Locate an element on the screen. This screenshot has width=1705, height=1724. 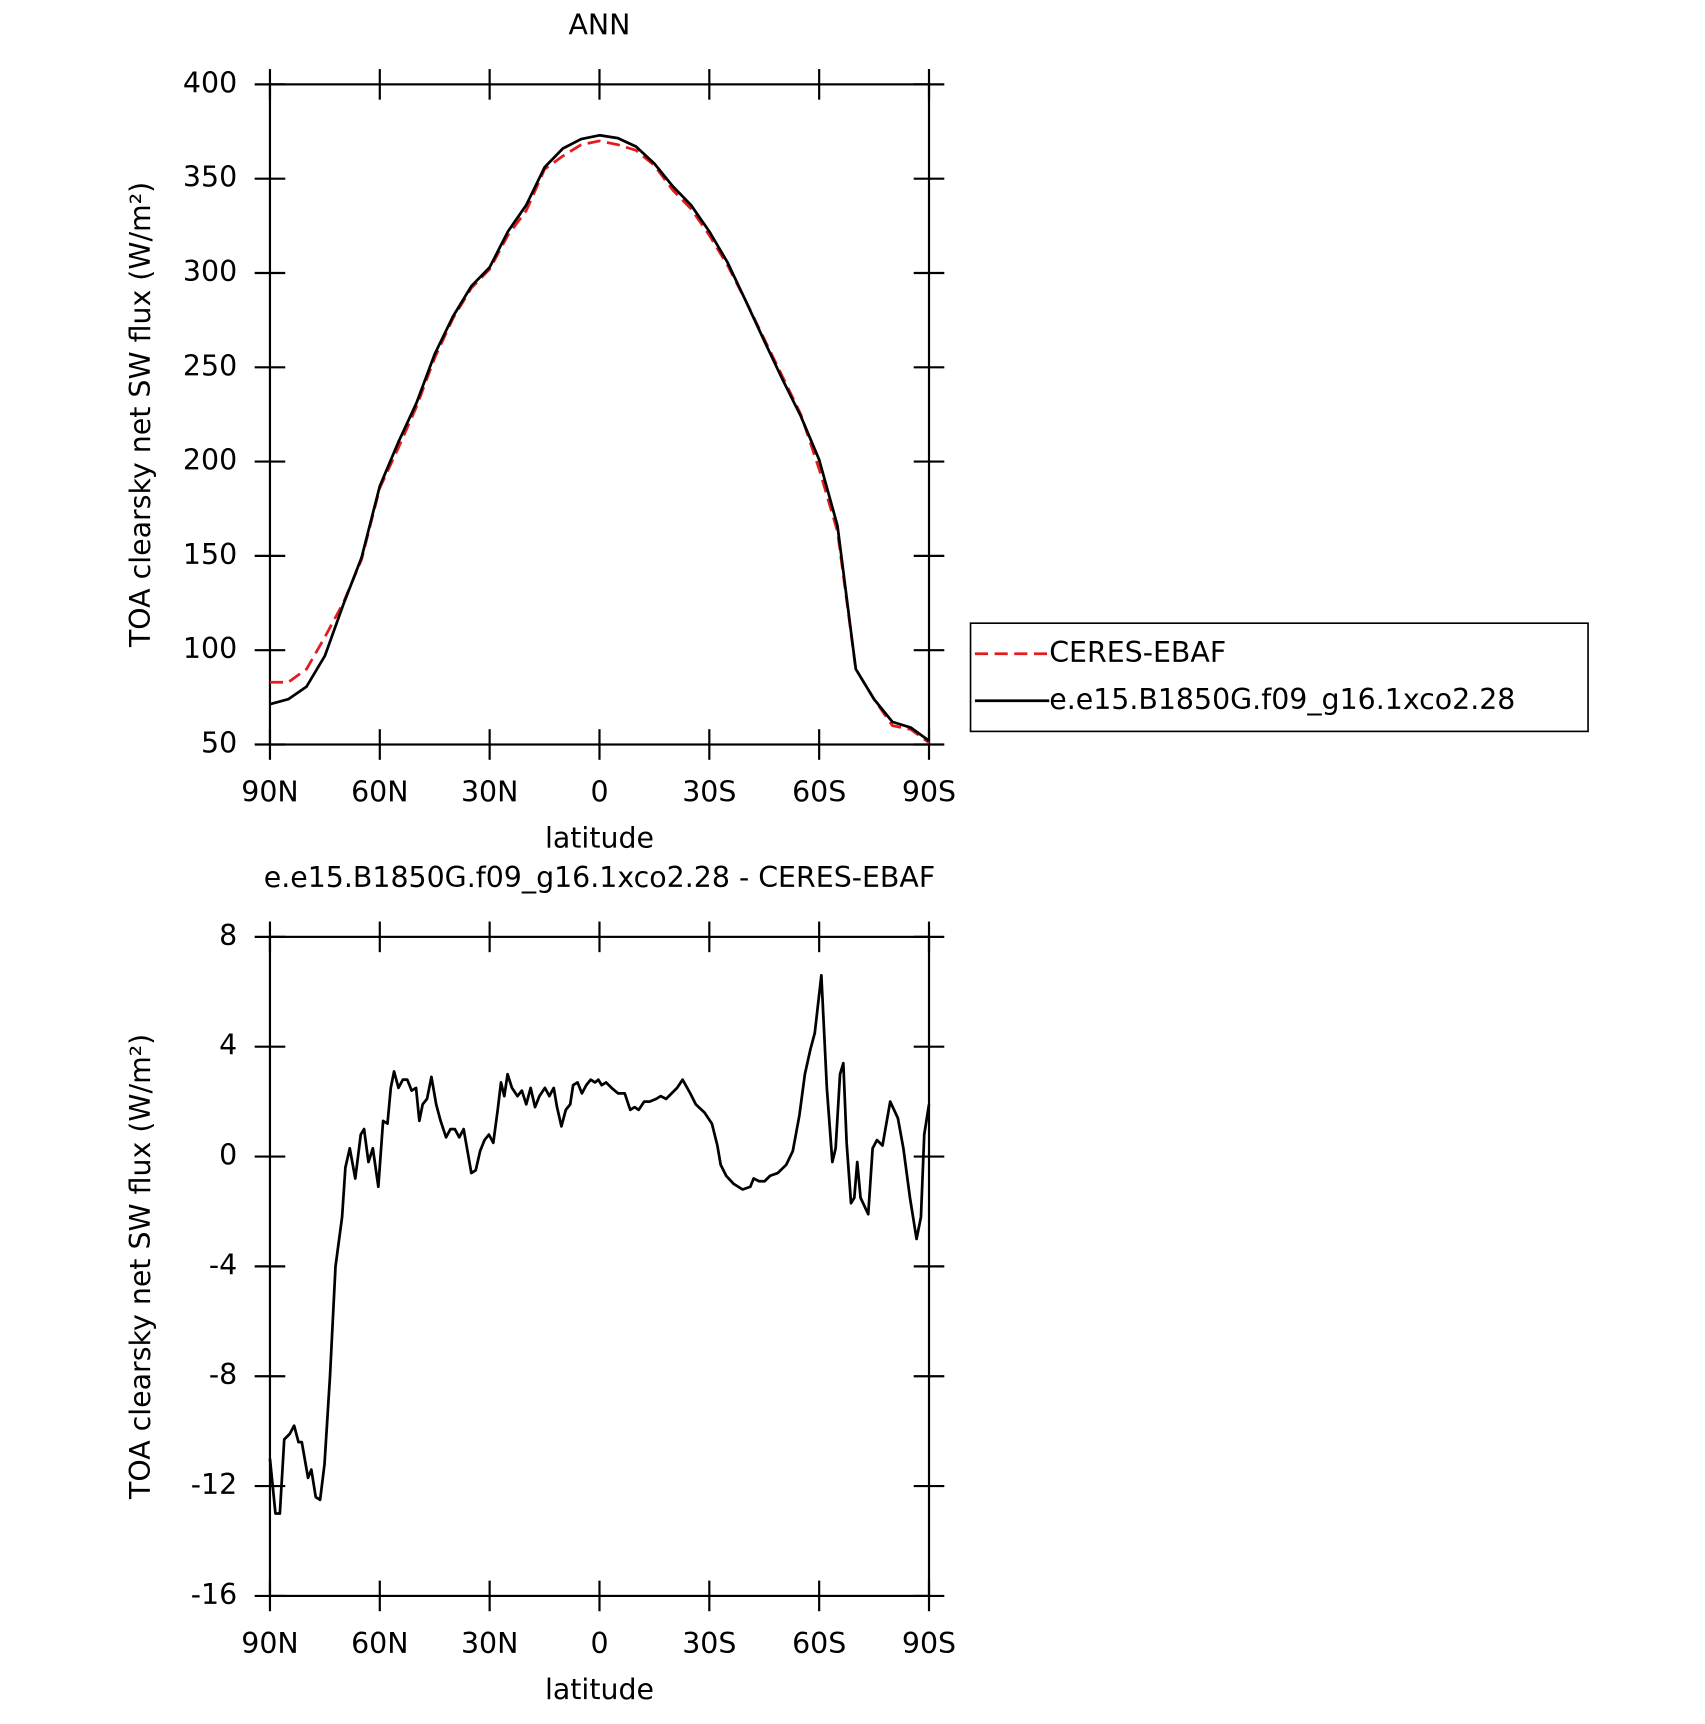
legend-label: e.e15.B1850G.f09_g16.1xco2.28 is located at coordinates (1282, 699).